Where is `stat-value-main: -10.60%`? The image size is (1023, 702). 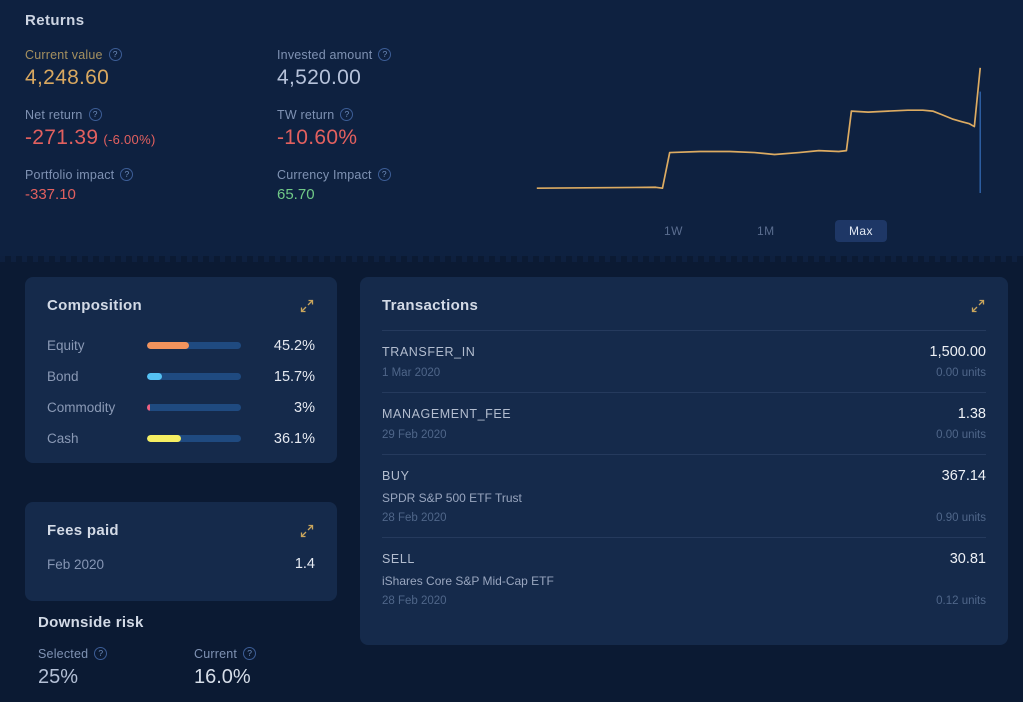 stat-value-main: -10.60% is located at coordinates (317, 137).